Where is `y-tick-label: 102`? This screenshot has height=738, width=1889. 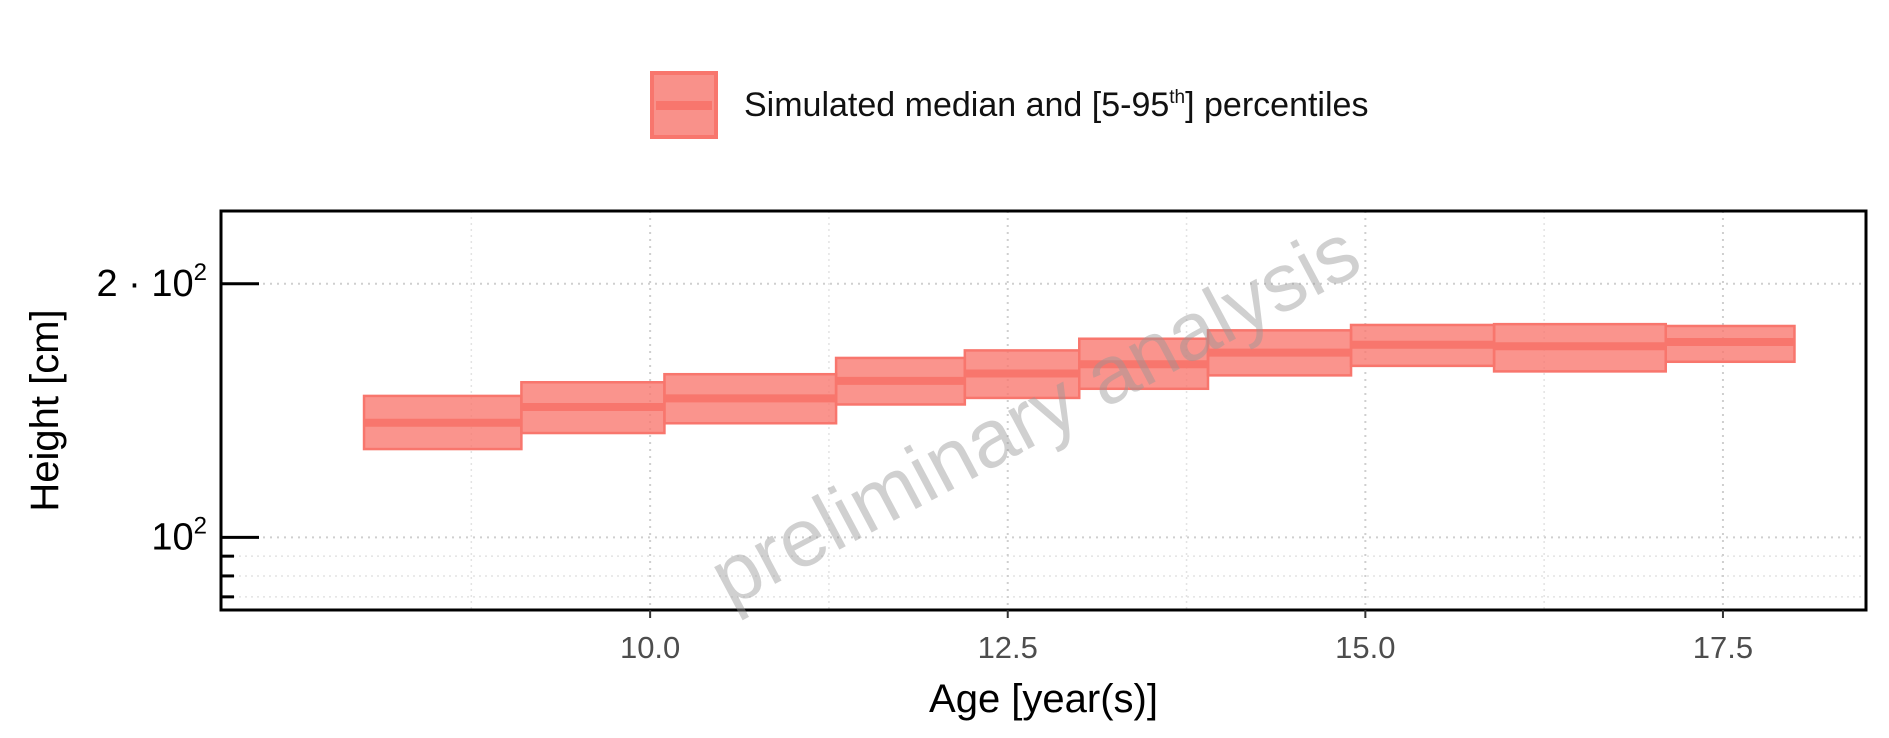
y-tick-label: 102 is located at coordinates (179, 535).